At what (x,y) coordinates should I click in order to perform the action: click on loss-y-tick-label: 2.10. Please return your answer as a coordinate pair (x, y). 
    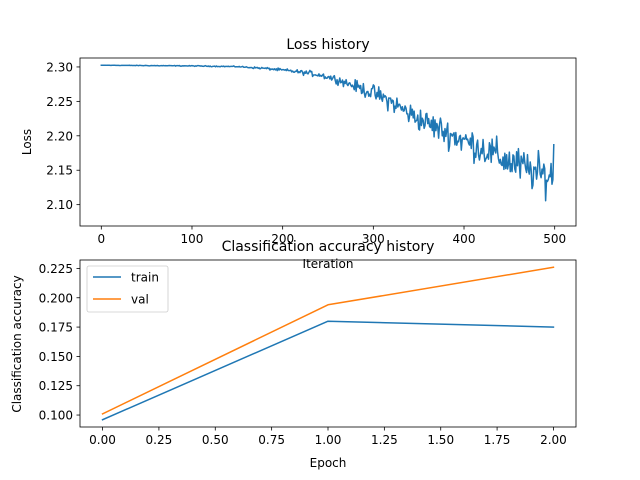
    Looking at the image, I should click on (59, 205).